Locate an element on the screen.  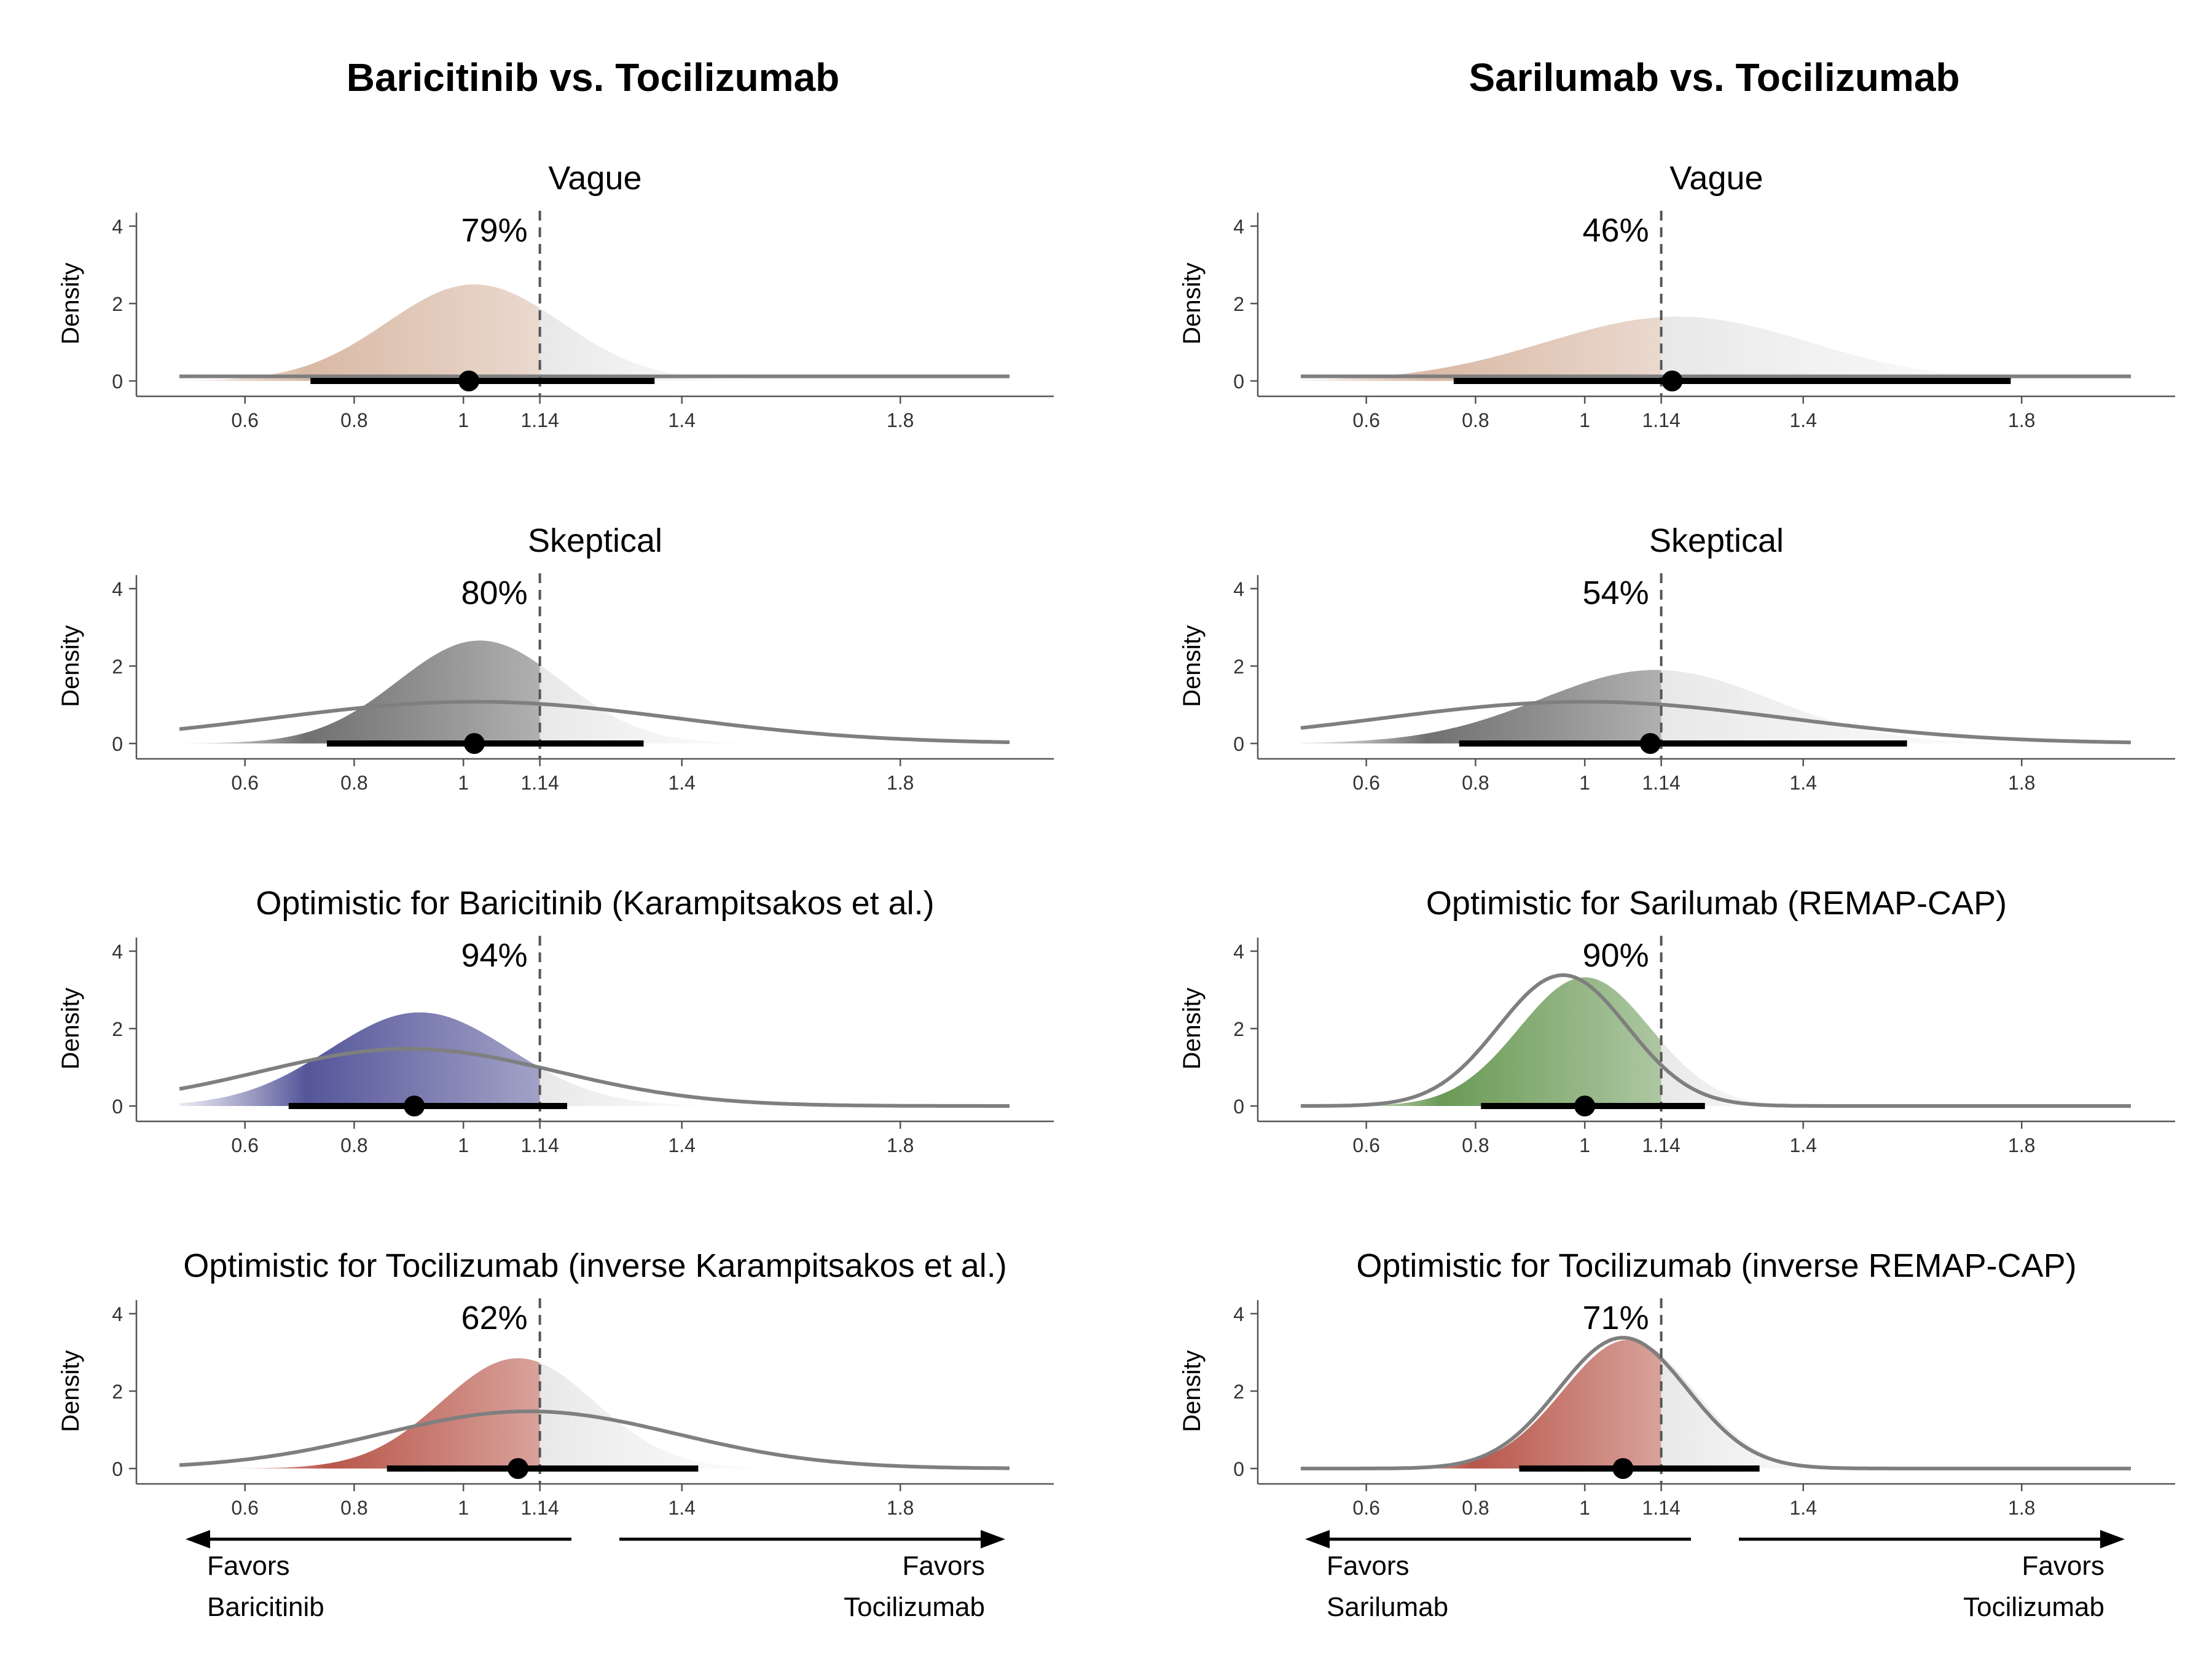
panel-title: Optimistic for Sarilumab (REMAP-CAP) is located at coordinates (1716, 903).